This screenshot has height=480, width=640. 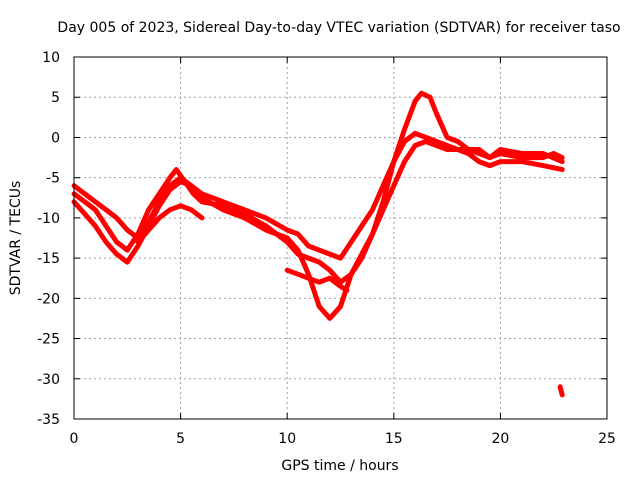 I want to click on y-tick-label: 5, so click(x=55, y=98).